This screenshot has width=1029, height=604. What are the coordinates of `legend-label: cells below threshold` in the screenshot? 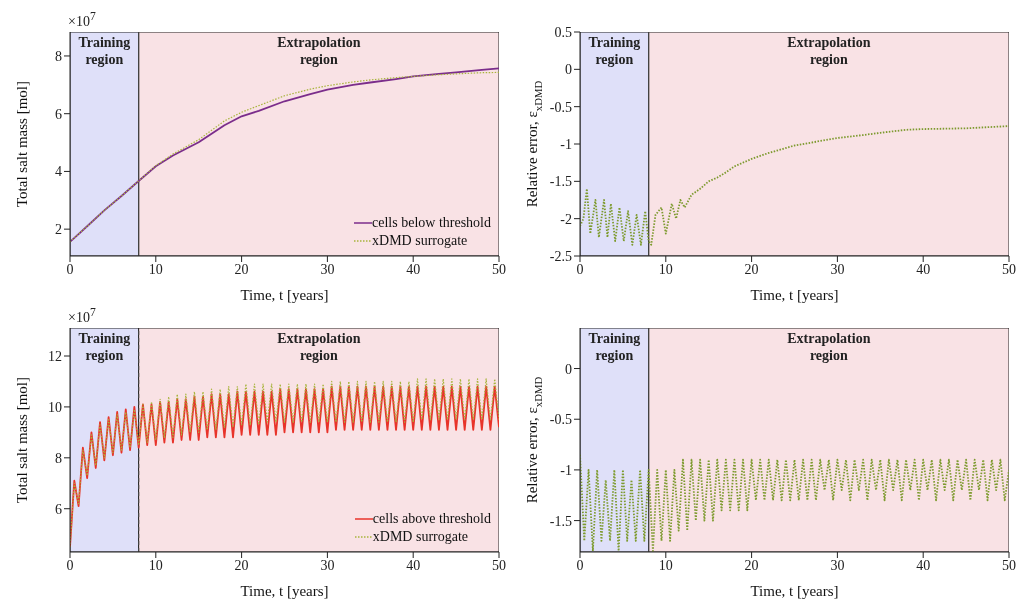 It's located at (431, 223).